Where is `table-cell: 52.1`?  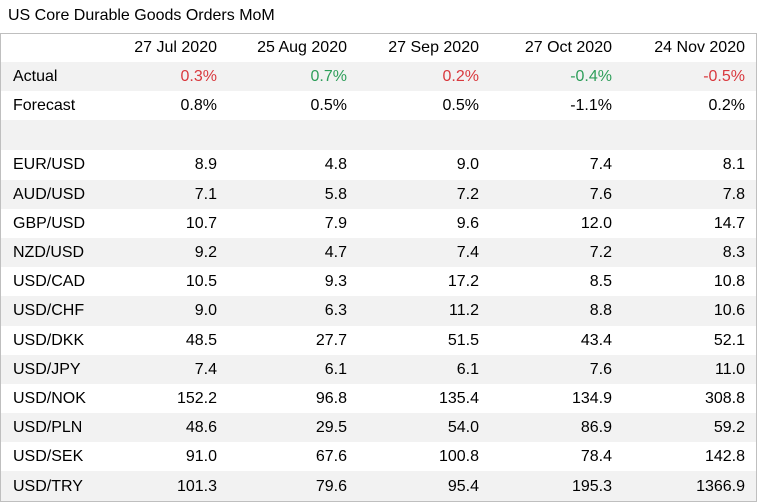
table-cell: 52.1 is located at coordinates (729, 340).